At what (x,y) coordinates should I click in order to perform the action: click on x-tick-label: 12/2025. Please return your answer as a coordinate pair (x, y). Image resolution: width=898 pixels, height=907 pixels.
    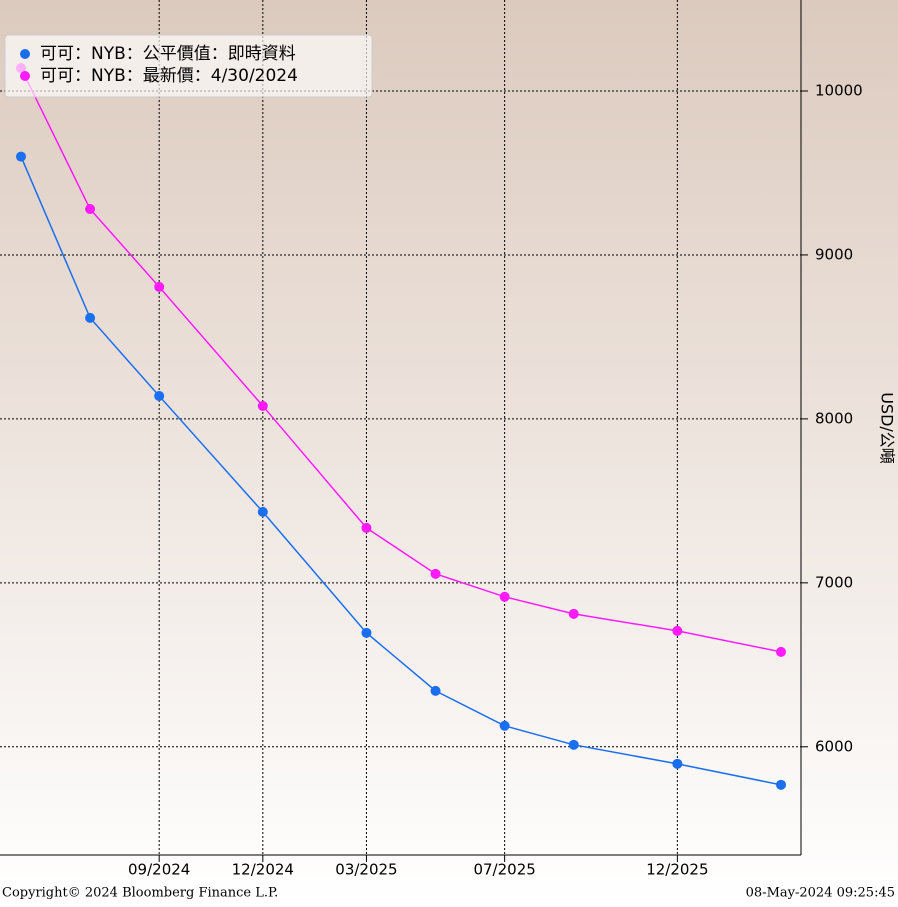
    Looking at the image, I should click on (677, 870).